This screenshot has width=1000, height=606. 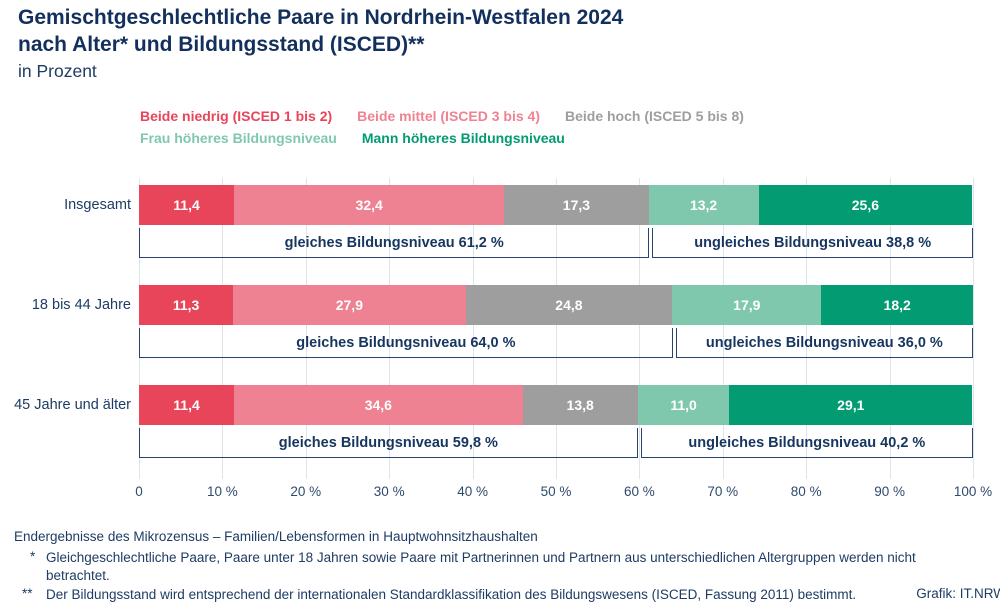 What do you see at coordinates (349, 305) in the screenshot?
I see `bar-segment-beide-mittel-isced-3-bis-4: 27,9` at bounding box center [349, 305].